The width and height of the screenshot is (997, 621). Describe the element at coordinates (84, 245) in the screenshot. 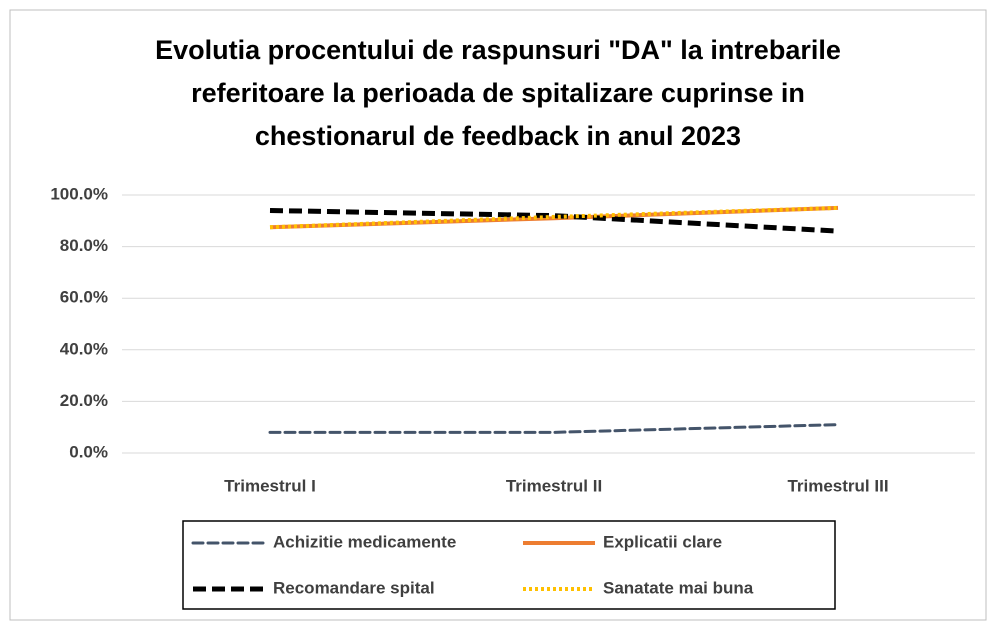

I see `y-tick-label: 80.0%` at that location.